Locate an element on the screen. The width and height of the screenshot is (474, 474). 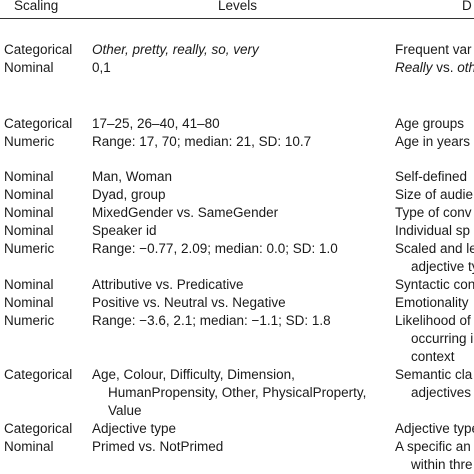
cell-description: Frequent var is located at coordinates (433, 49).